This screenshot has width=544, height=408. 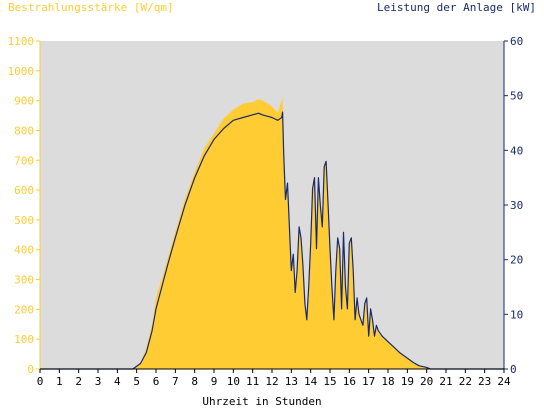 I want to click on left-tick-label: 100, so click(x=24, y=339).